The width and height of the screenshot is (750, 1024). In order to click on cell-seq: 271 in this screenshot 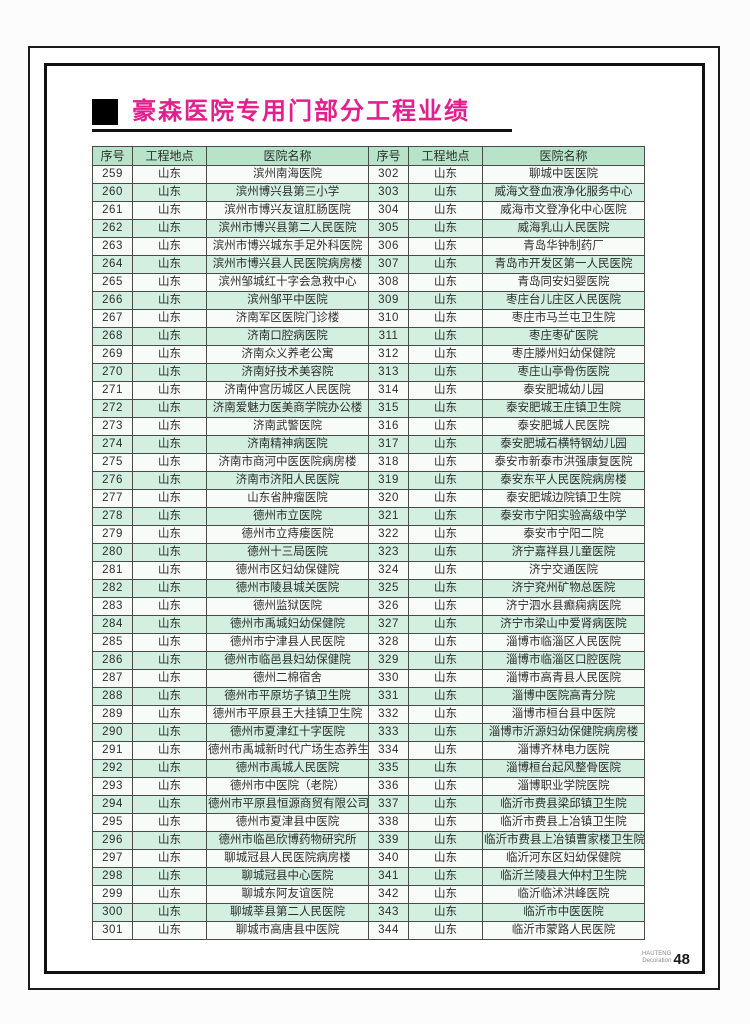, I will do `click(112, 391)`.